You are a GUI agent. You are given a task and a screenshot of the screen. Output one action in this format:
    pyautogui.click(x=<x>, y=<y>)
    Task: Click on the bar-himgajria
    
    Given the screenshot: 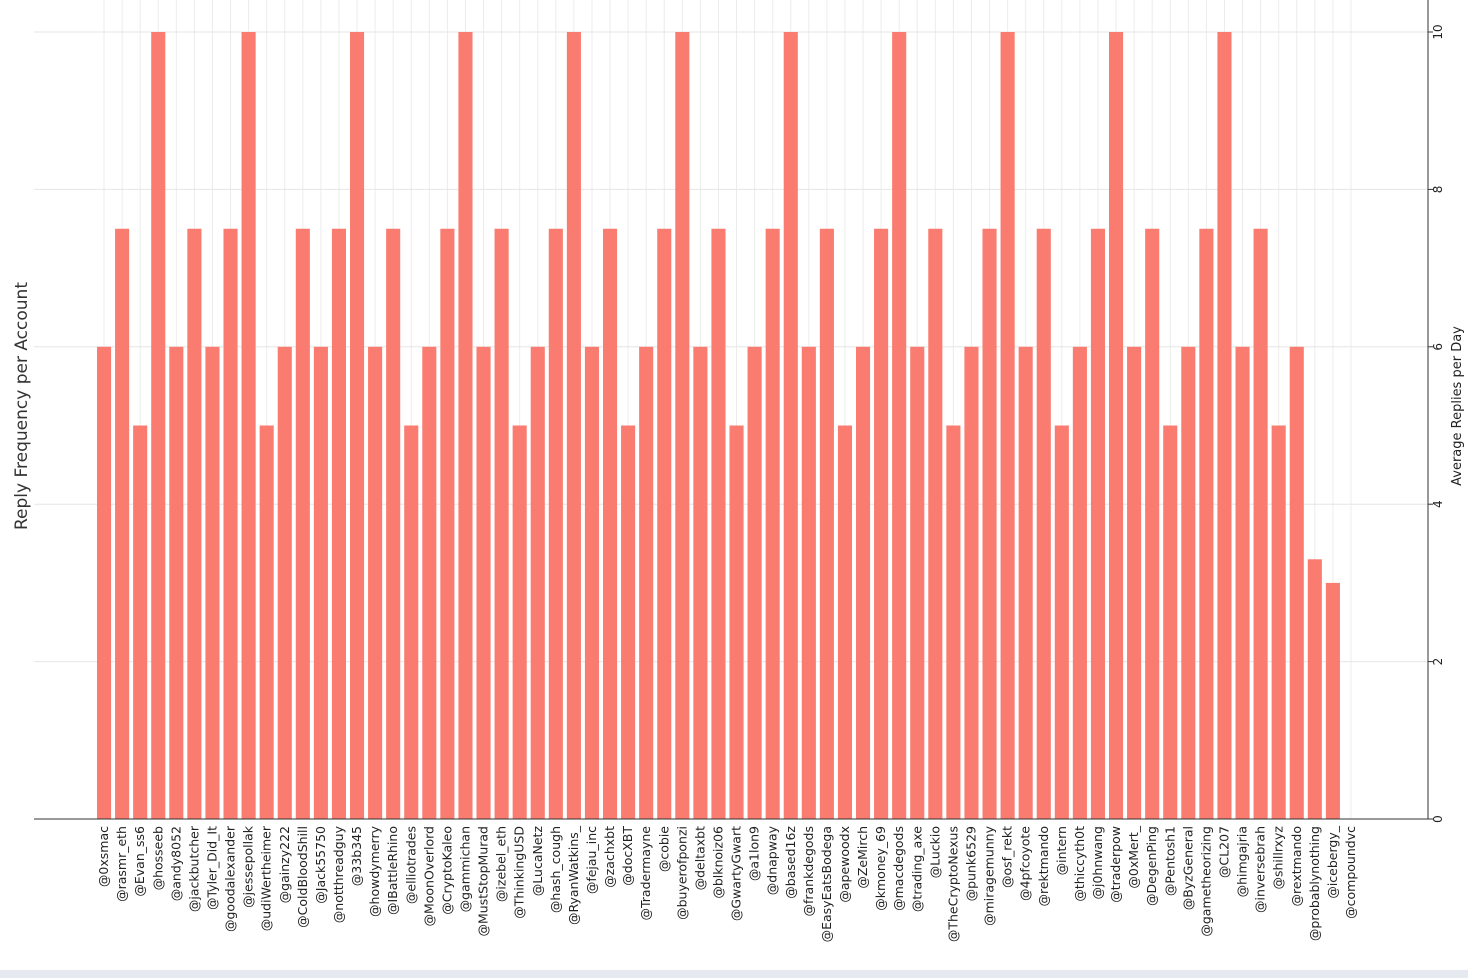 What is the action you would take?
    pyautogui.click(x=1242, y=582)
    